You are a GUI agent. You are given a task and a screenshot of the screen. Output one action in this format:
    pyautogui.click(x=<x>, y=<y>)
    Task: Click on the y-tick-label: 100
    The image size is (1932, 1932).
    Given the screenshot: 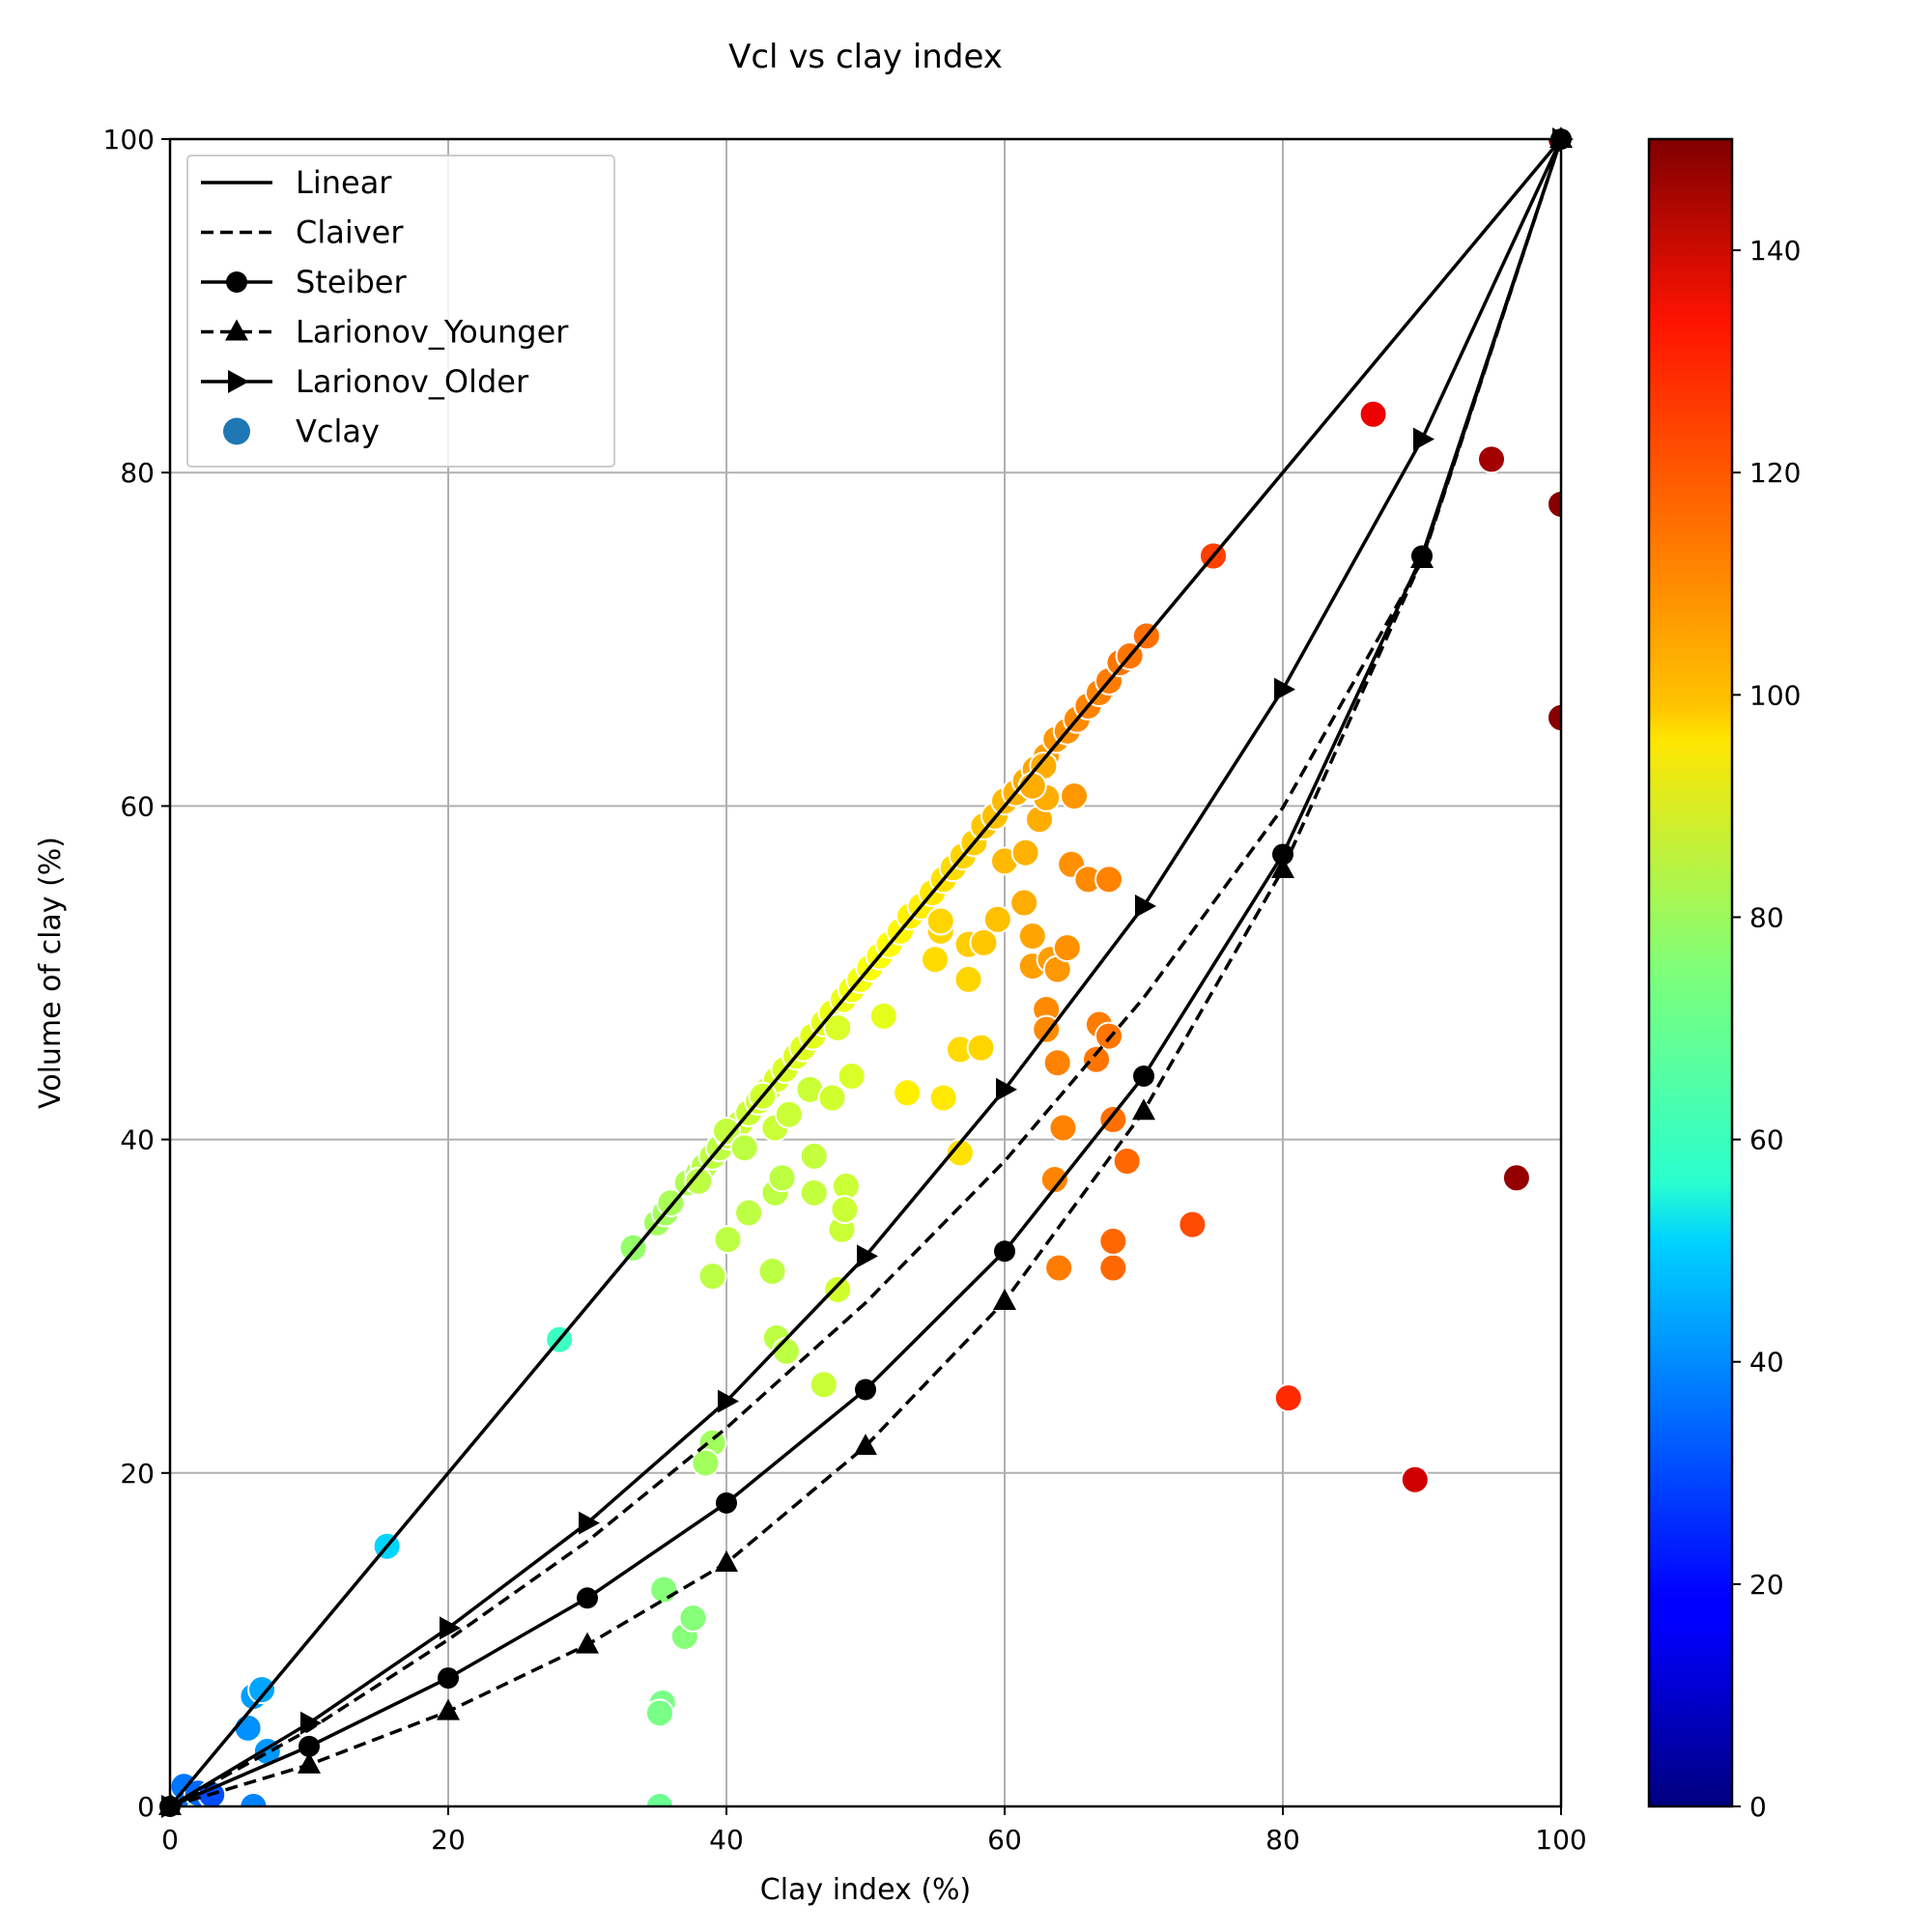 What is the action you would take?
    pyautogui.click(x=129, y=140)
    